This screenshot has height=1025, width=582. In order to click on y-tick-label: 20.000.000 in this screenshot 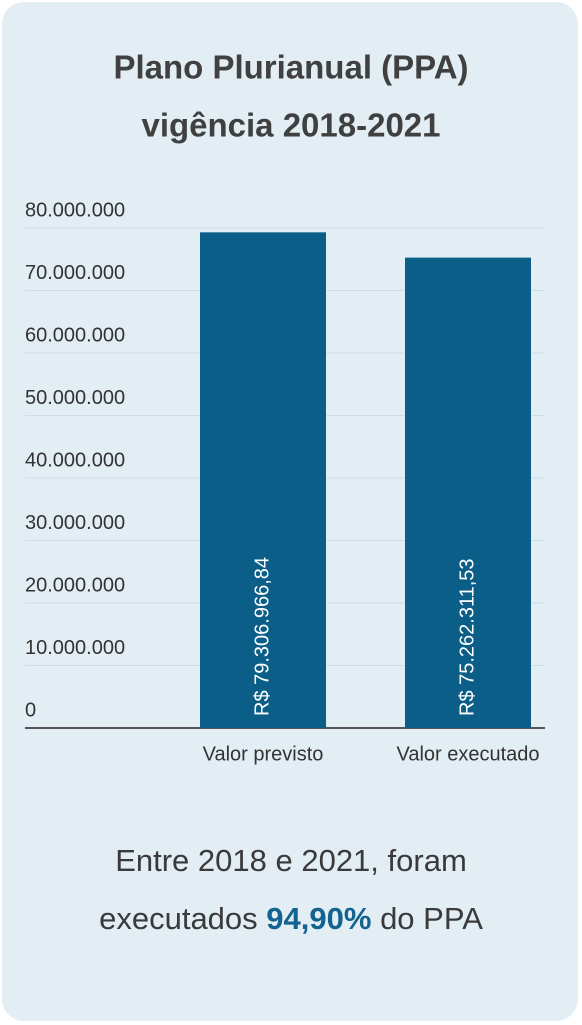, I will do `click(75, 585)`.